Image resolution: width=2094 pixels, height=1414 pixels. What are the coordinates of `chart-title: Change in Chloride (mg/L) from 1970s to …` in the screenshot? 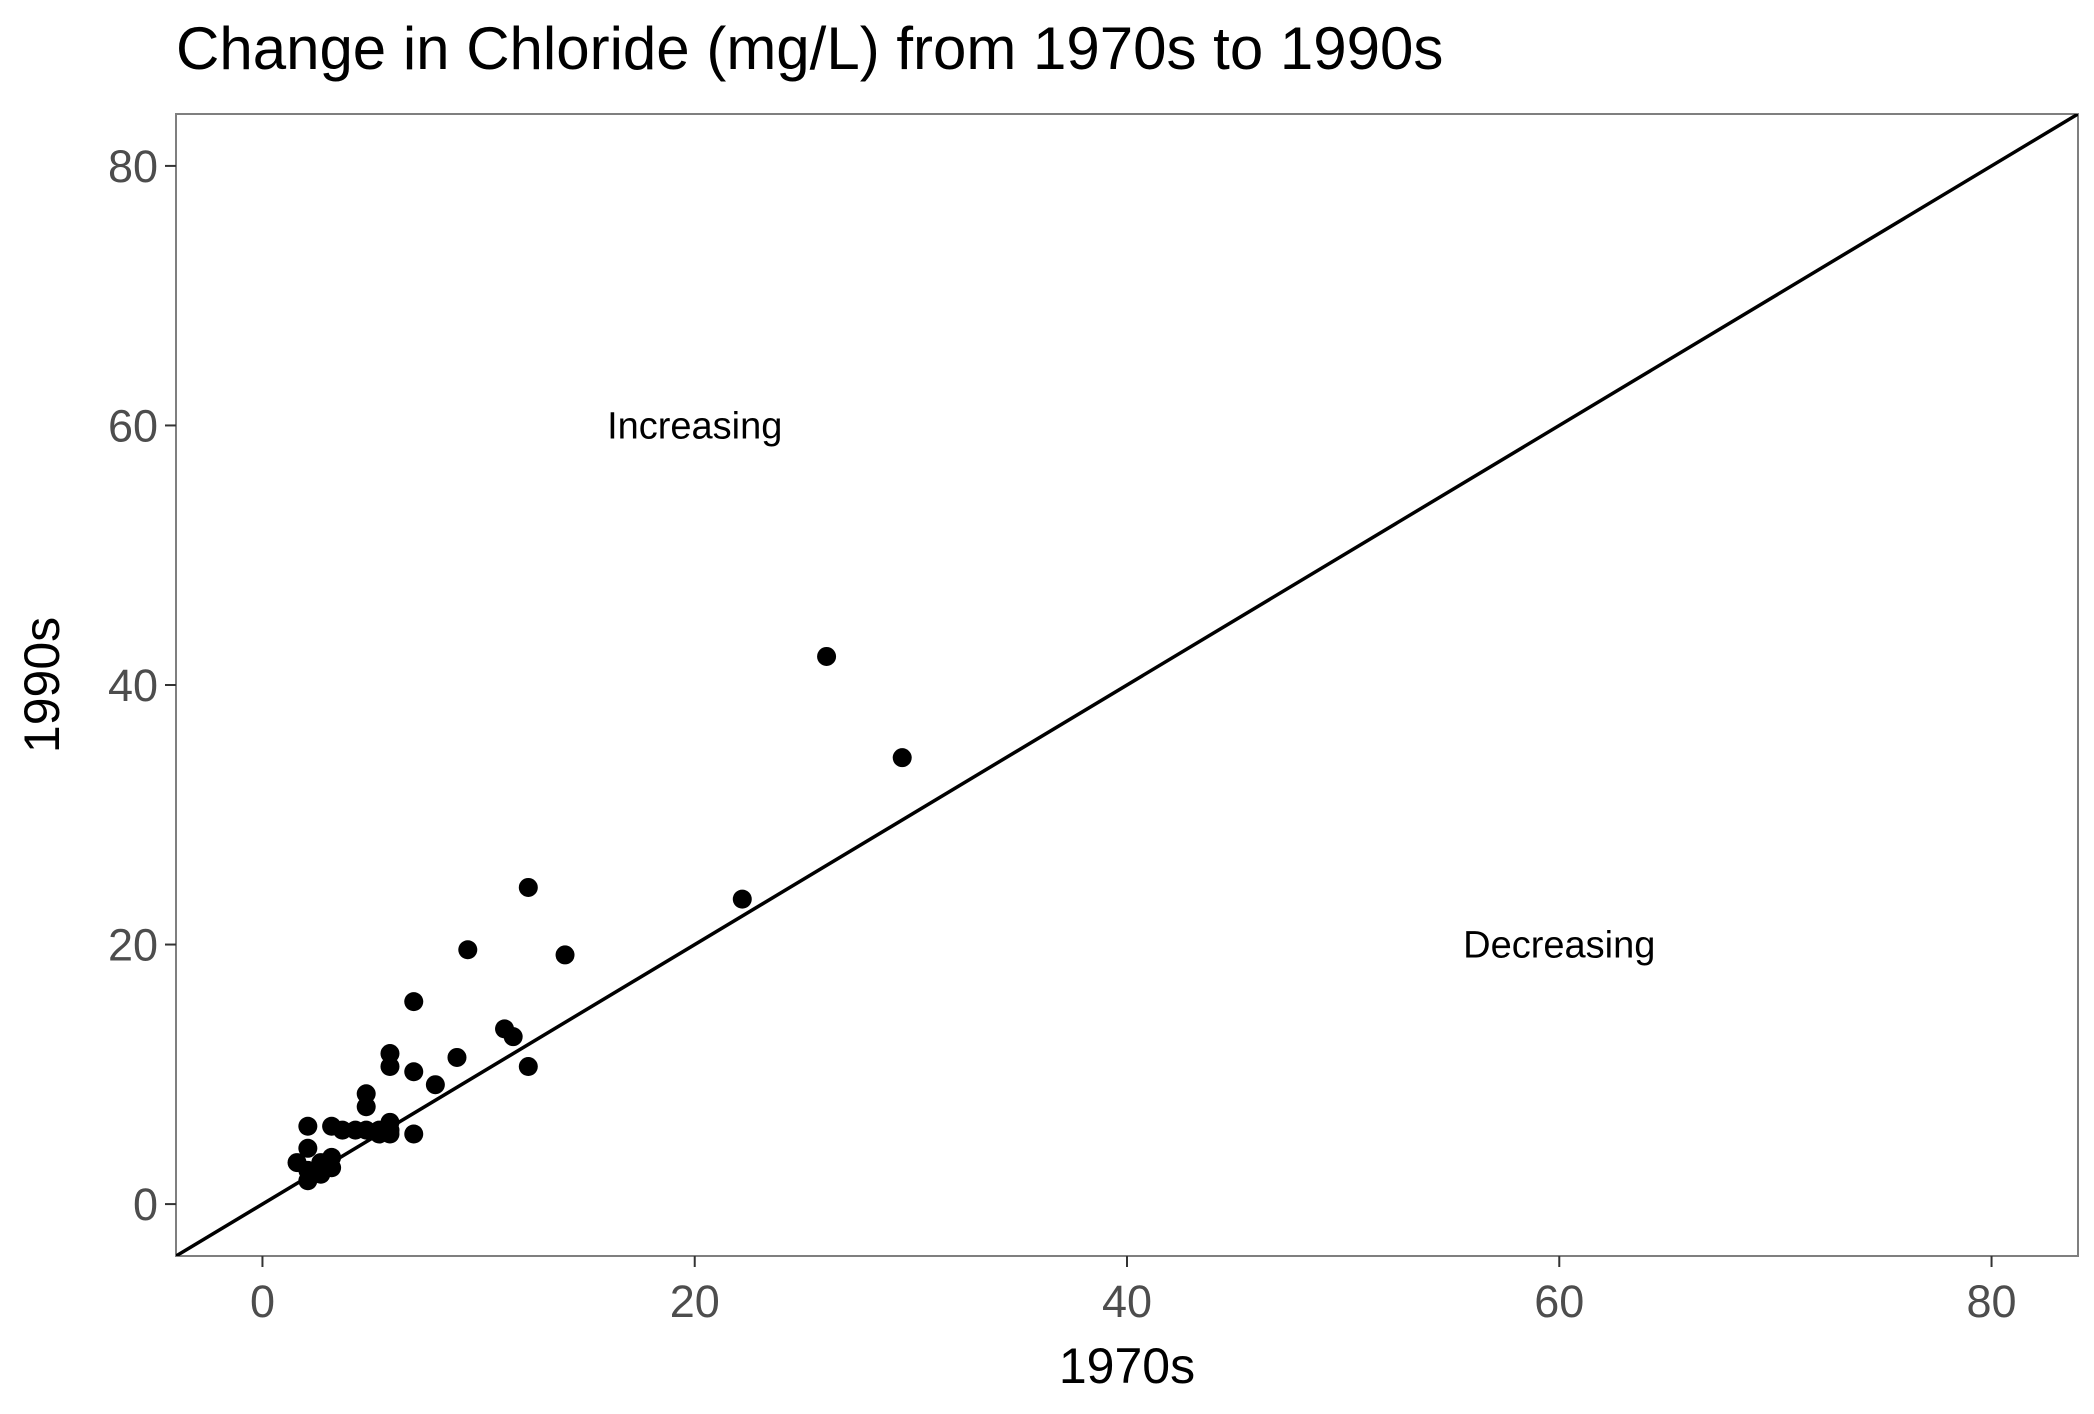 It's located at (810, 48).